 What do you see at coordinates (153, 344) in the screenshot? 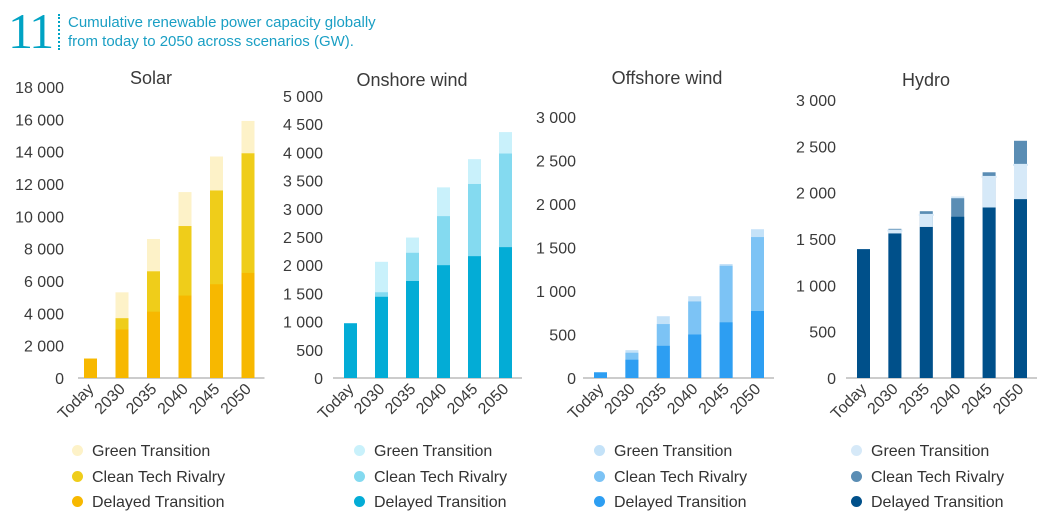
I see `bar-solar-delayed-transition-2035` at bounding box center [153, 344].